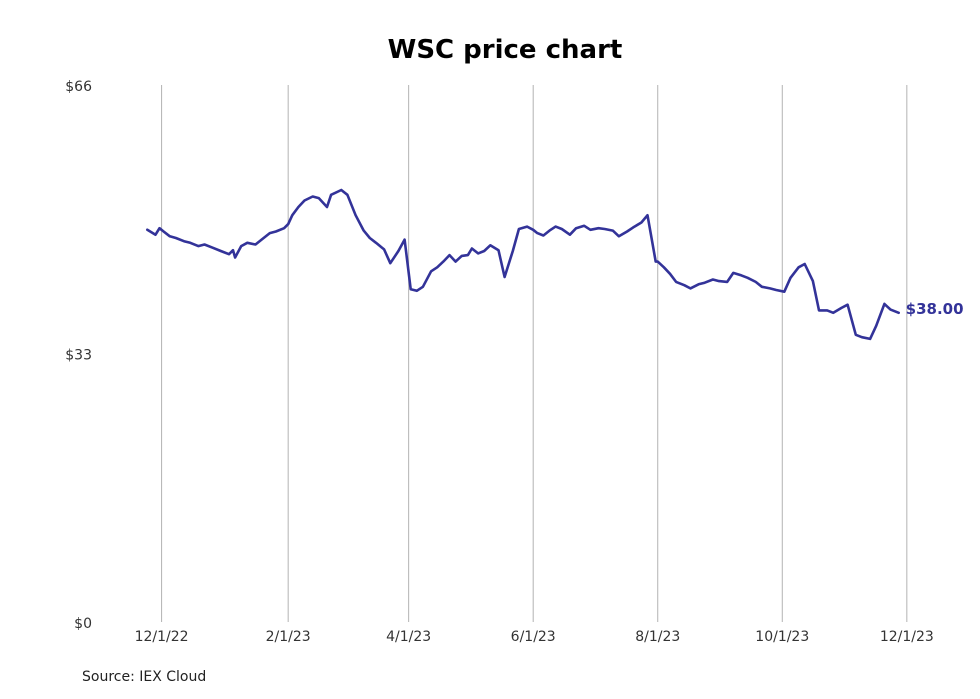  What do you see at coordinates (144, 677) in the screenshot?
I see `source-note: Source: IEX Cloud` at bounding box center [144, 677].